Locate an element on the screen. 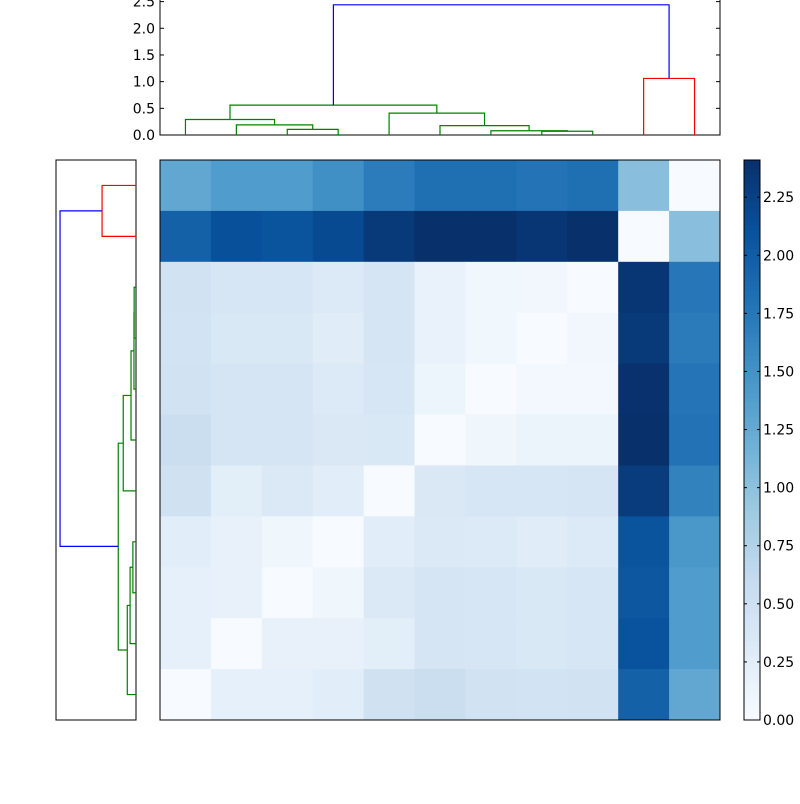 Image resolution: width=800 pixels, height=804 pixels. top-dendrogram: 0.0 0.5 1.0 1.5 2.0 2.5 is located at coordinates (427, 72).